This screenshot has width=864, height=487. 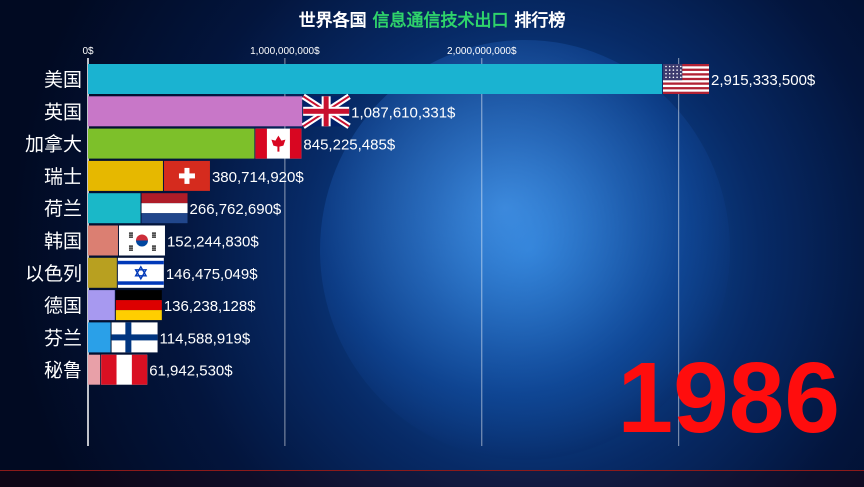 What do you see at coordinates (205, 338) in the screenshot?
I see `value-label-8: 114,588,919$` at bounding box center [205, 338].